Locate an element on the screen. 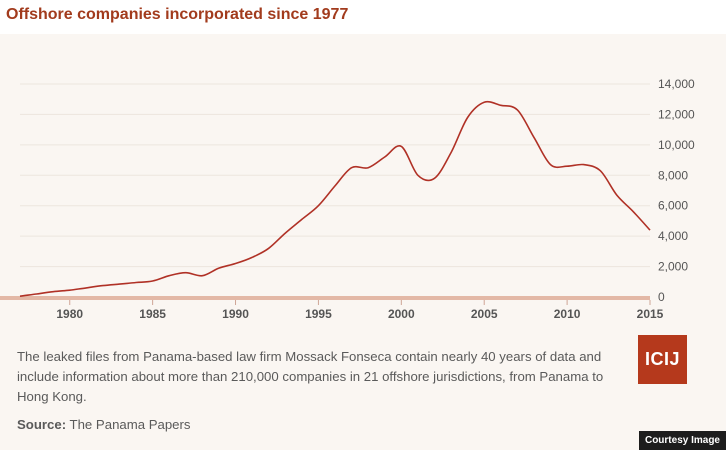 Image resolution: width=726 pixels, height=450 pixels. y-tick-label: 6,000 is located at coordinates (673, 206).